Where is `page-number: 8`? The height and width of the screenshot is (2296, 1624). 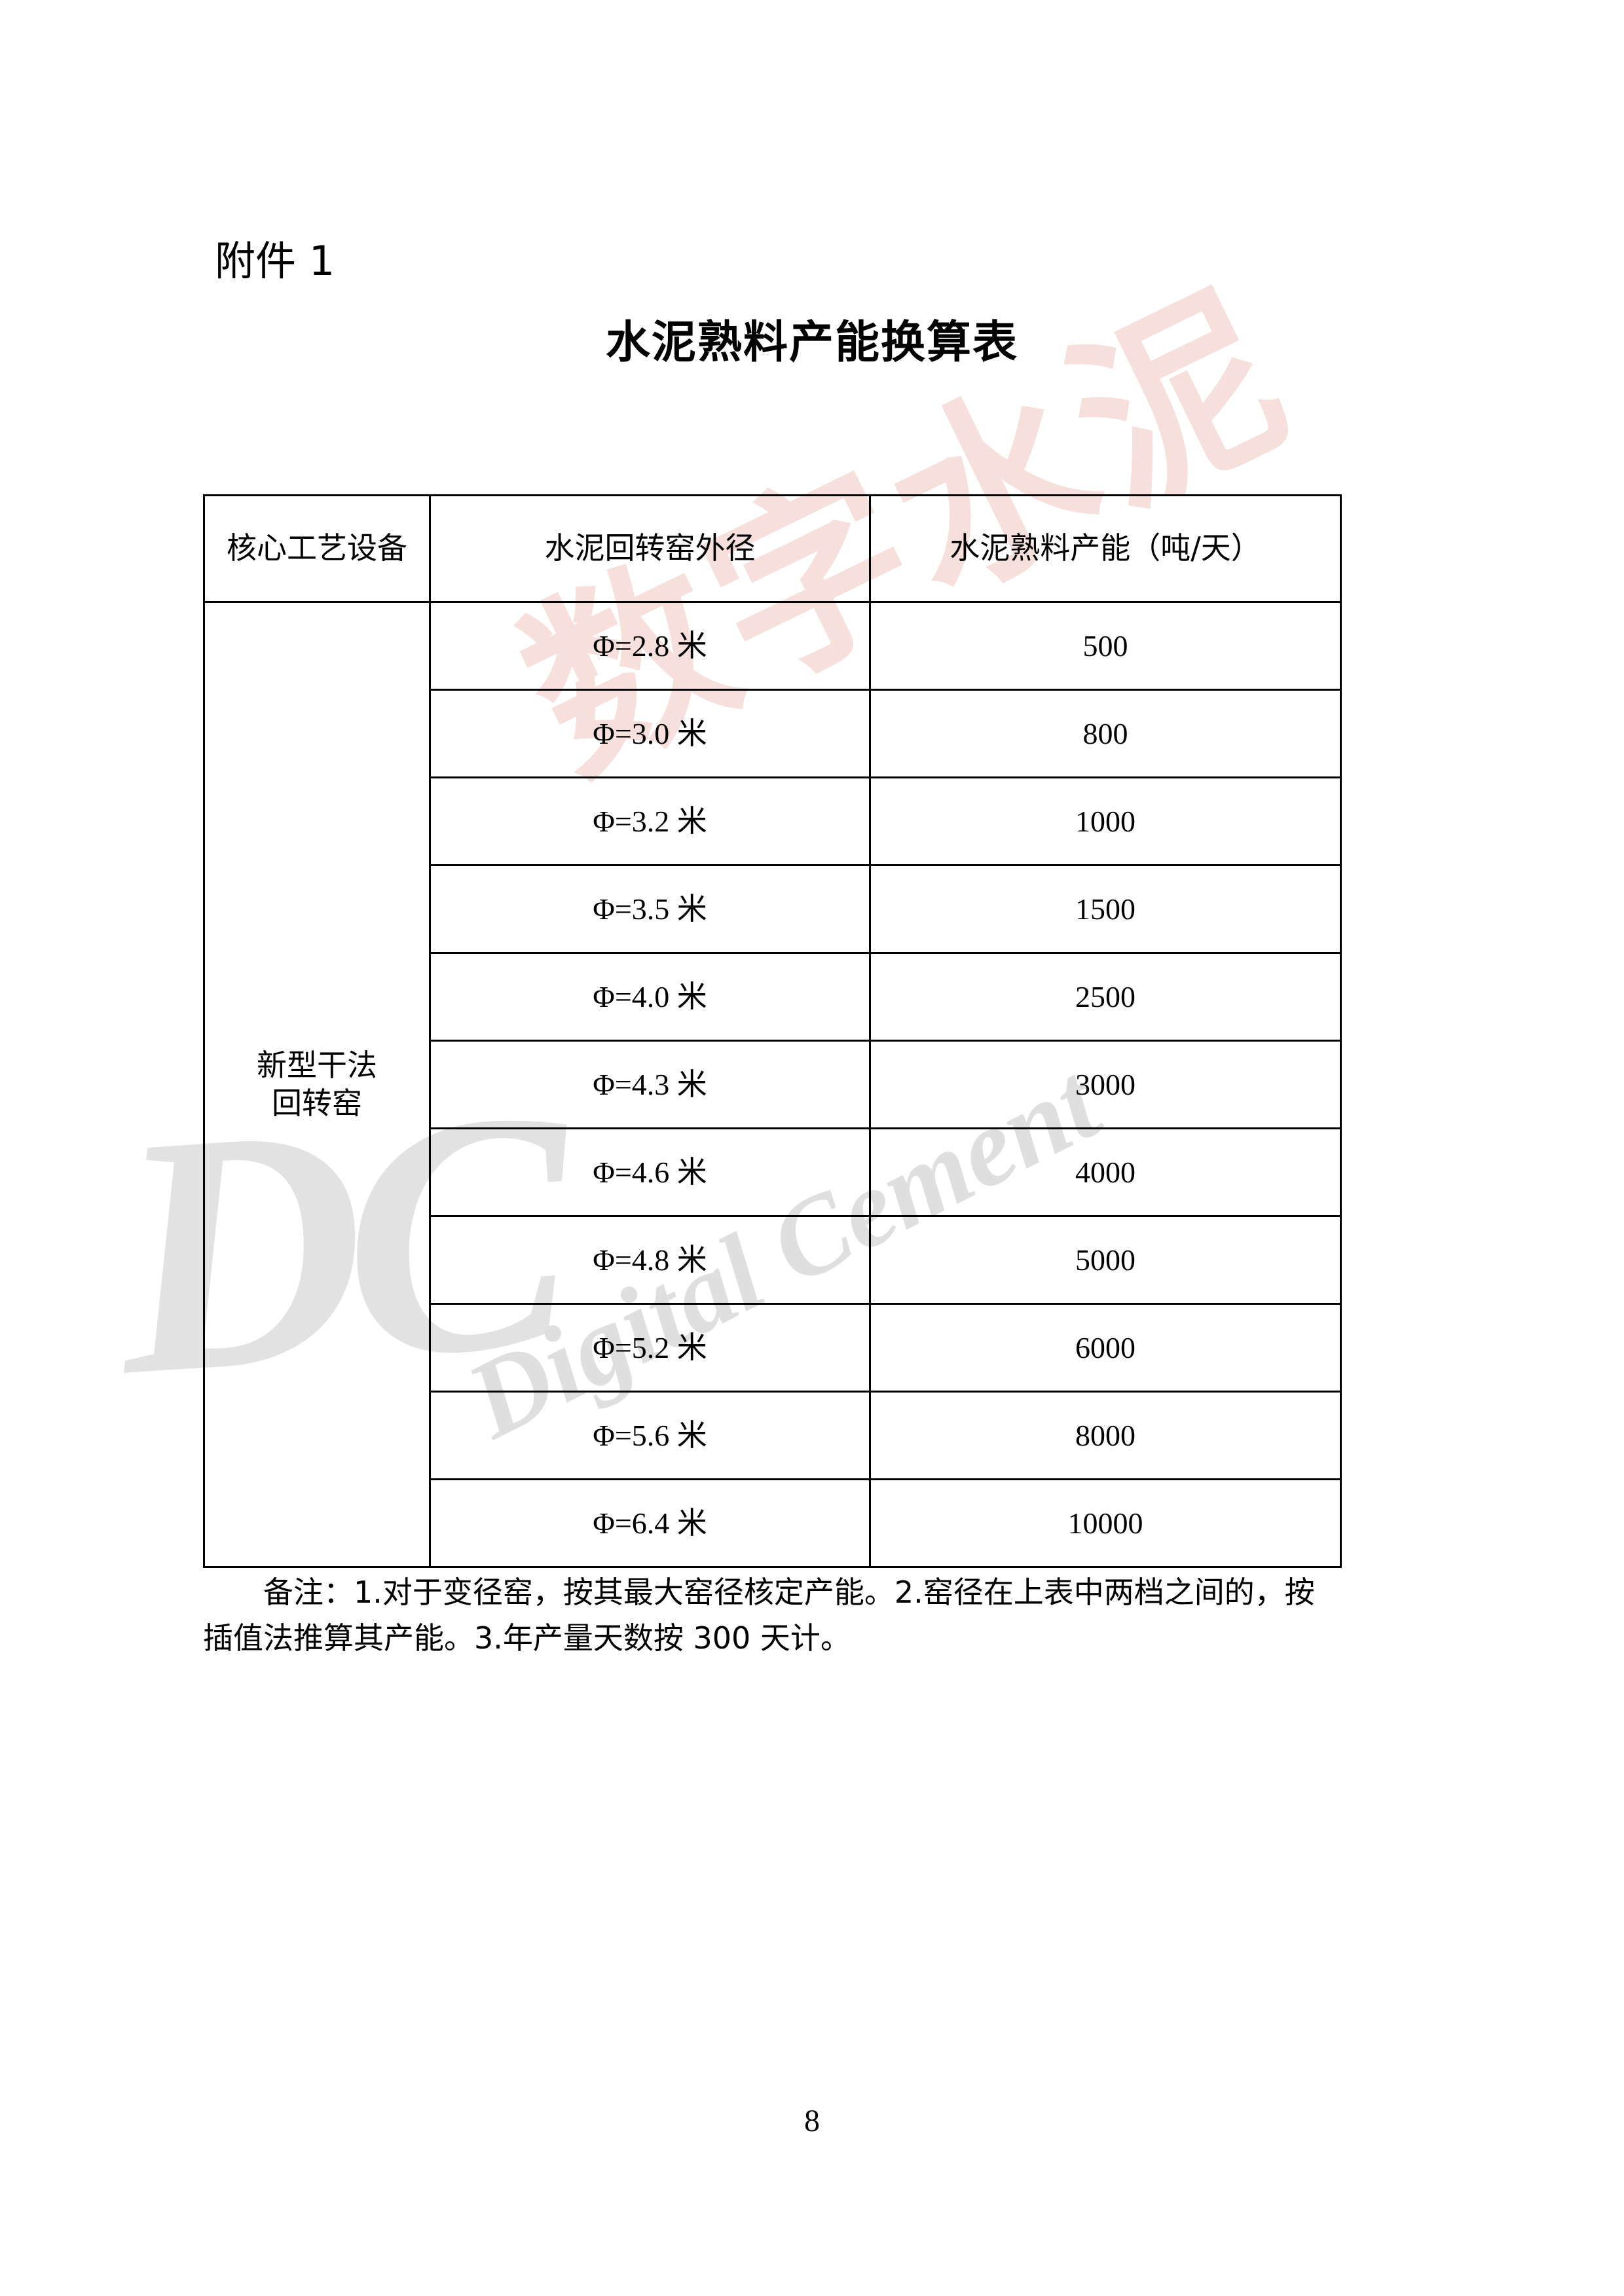
page-number: 8 is located at coordinates (812, 2121).